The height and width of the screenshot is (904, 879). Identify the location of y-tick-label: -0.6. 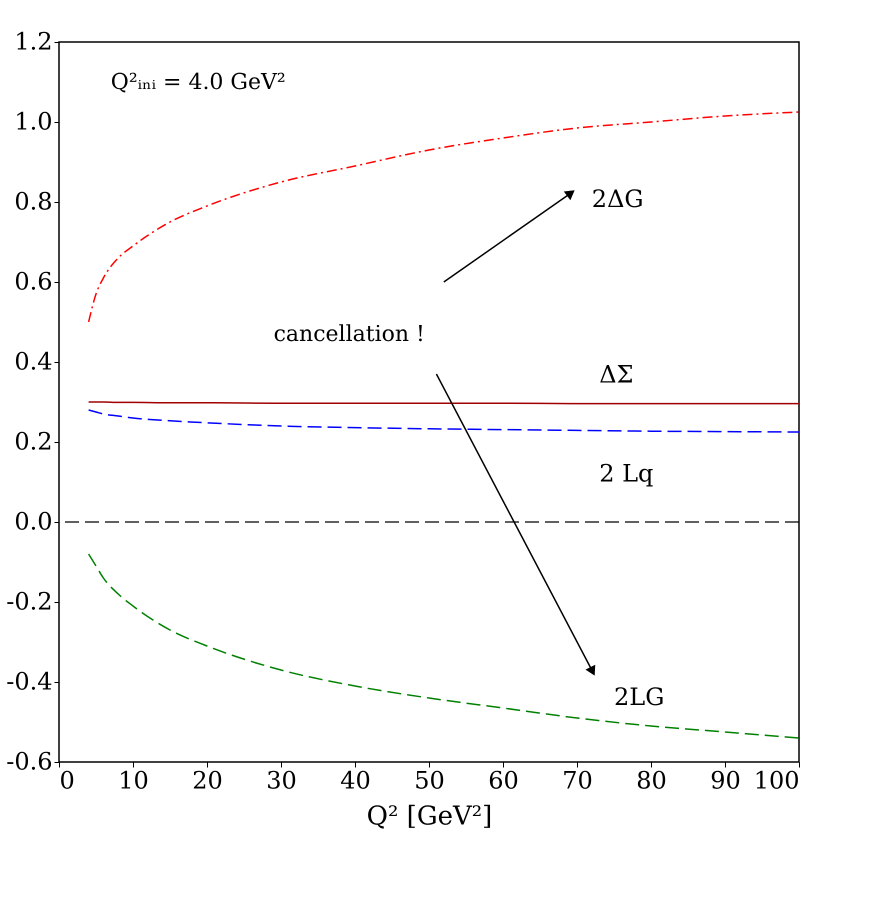
(29, 762).